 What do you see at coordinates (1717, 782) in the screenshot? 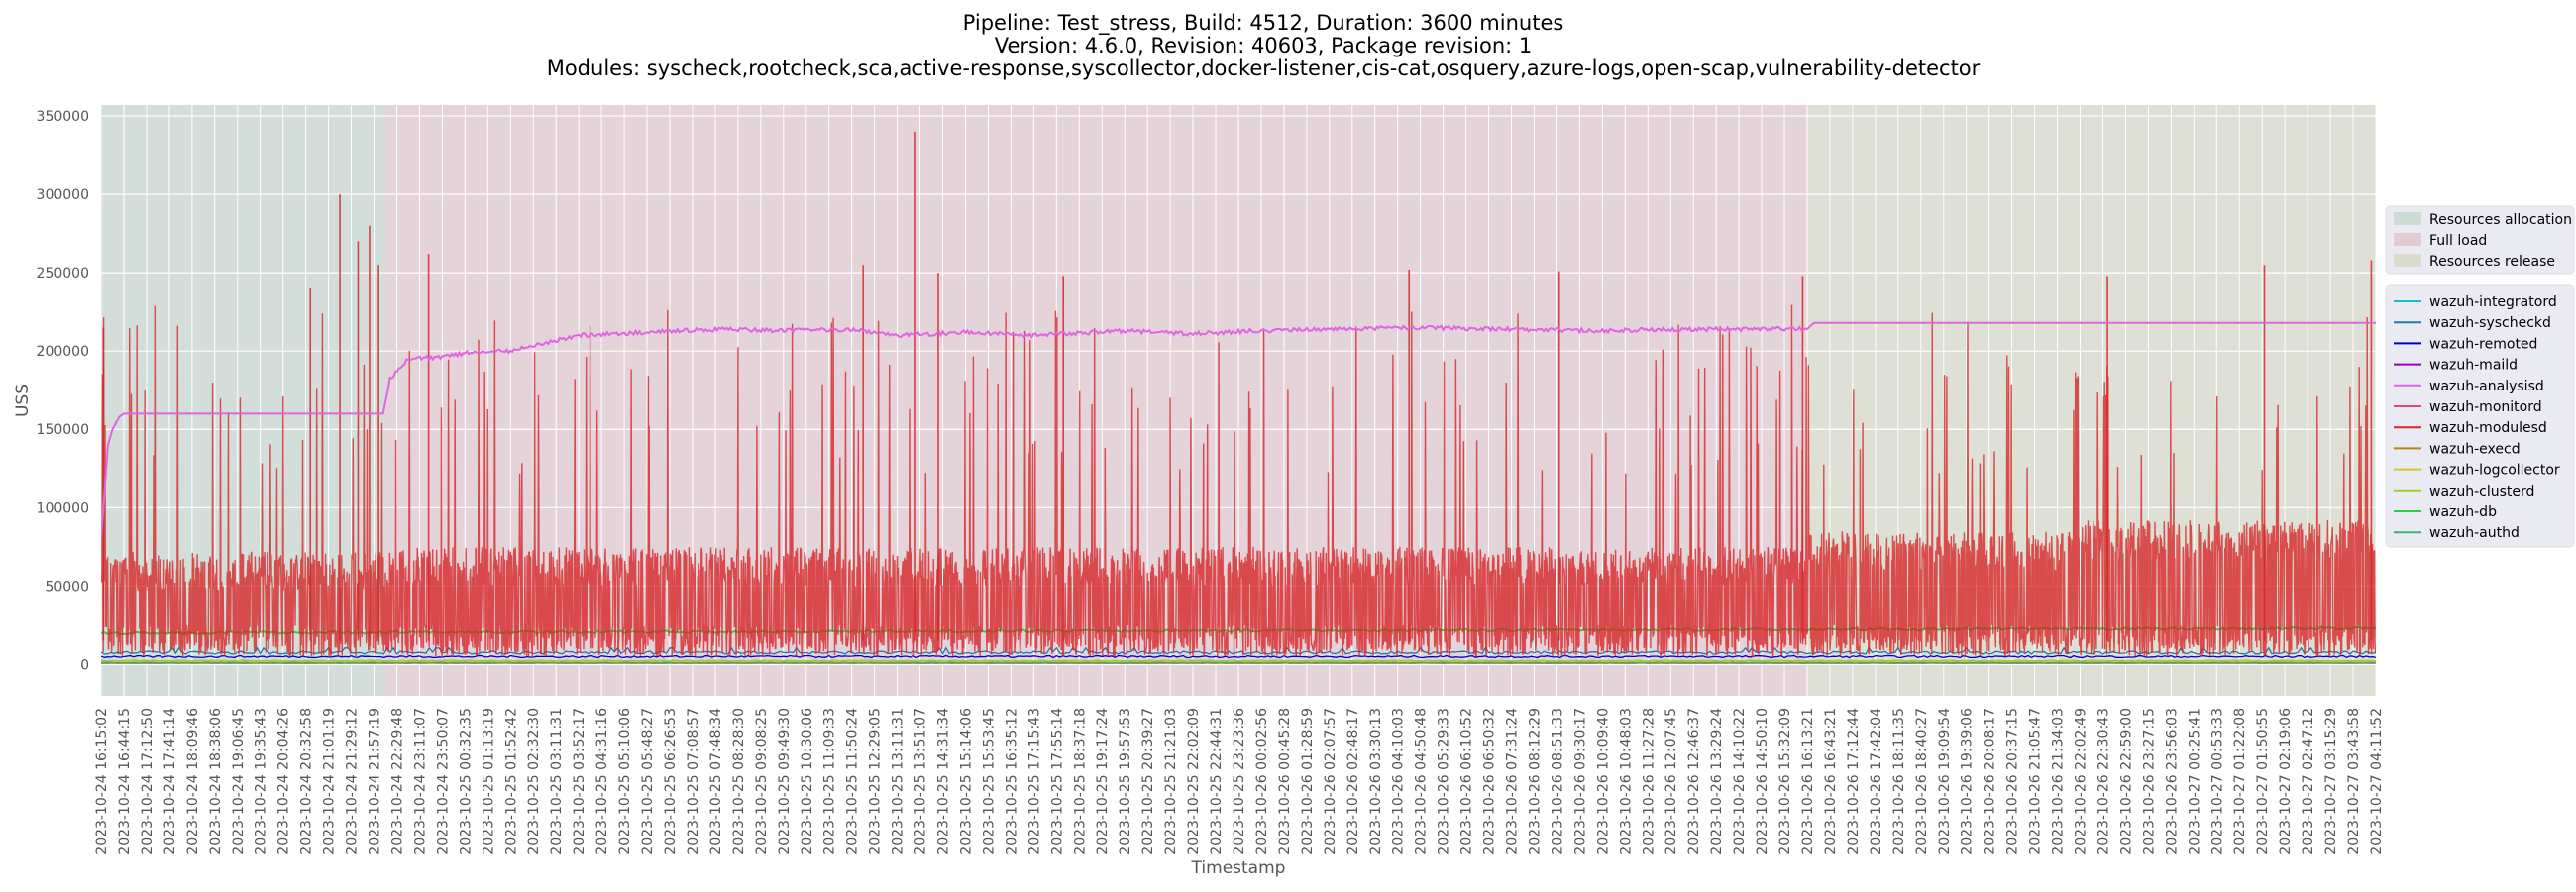
I see `x-tick-label: 2023-10-26 13:29:24` at bounding box center [1717, 782].